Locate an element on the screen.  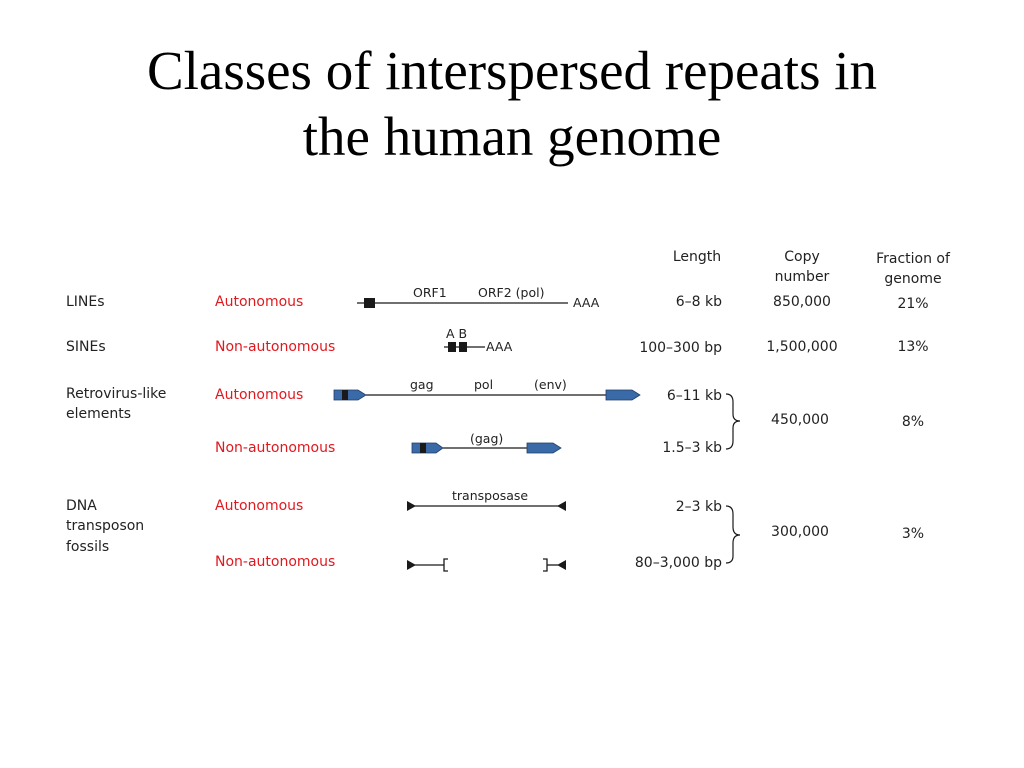
copies-lines: 850,000 is located at coordinates (802, 302).